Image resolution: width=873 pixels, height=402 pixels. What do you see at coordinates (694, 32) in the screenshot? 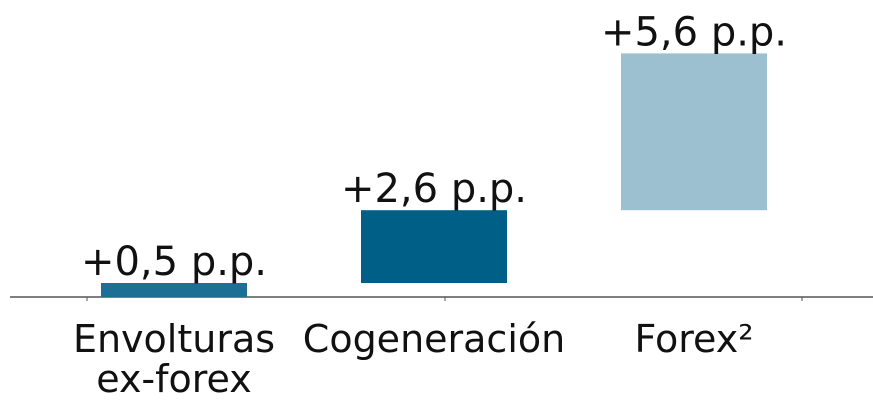
I see `value-label: +5,6 p.p.` at bounding box center [694, 32].